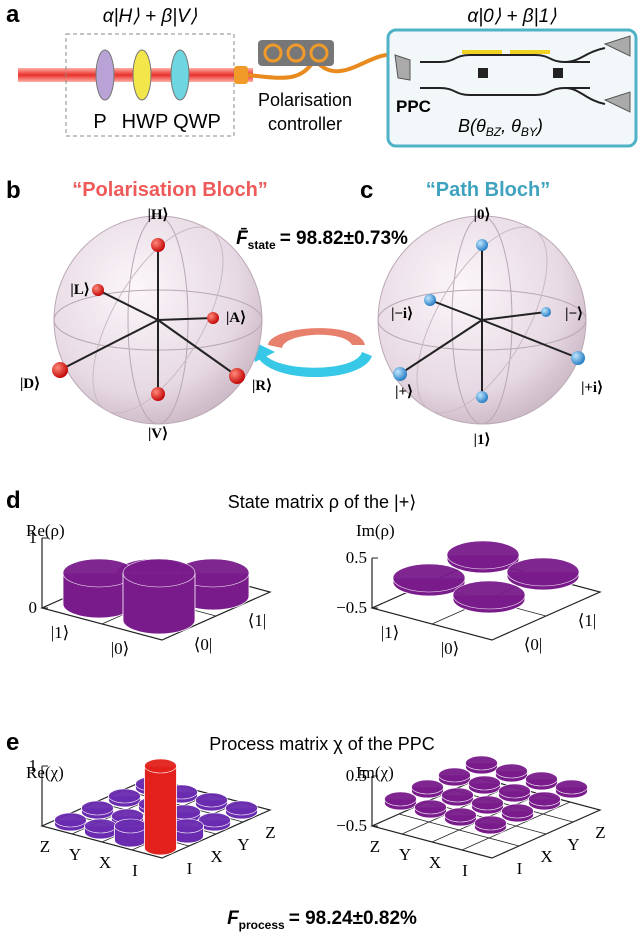 This screenshot has width=642, height=936. What do you see at coordinates (33, 537) in the screenshot?
I see `z-tick-label: 1` at bounding box center [33, 537].